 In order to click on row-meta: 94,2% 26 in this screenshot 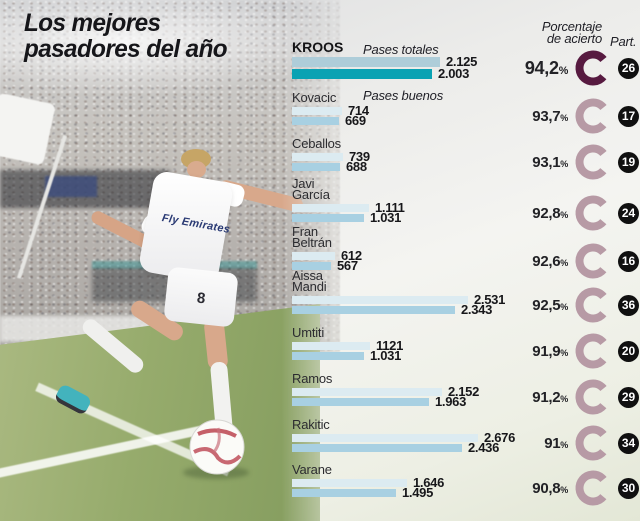, I will do `click(560, 68)`.